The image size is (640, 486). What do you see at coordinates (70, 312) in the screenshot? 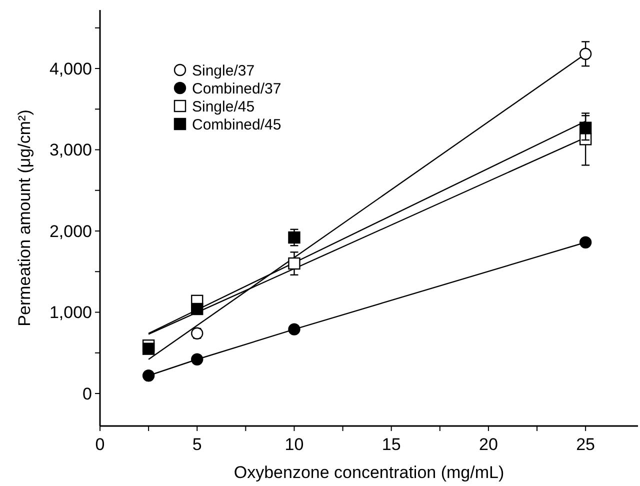
I see `y-tick-label: 1,000` at bounding box center [70, 312].